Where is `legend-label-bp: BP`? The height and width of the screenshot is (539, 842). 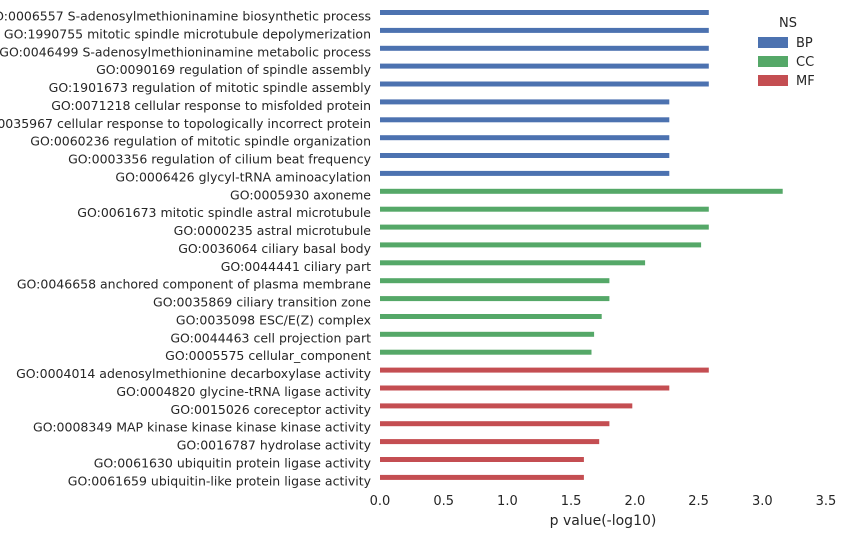
legend-label-bp: BP is located at coordinates (804, 43).